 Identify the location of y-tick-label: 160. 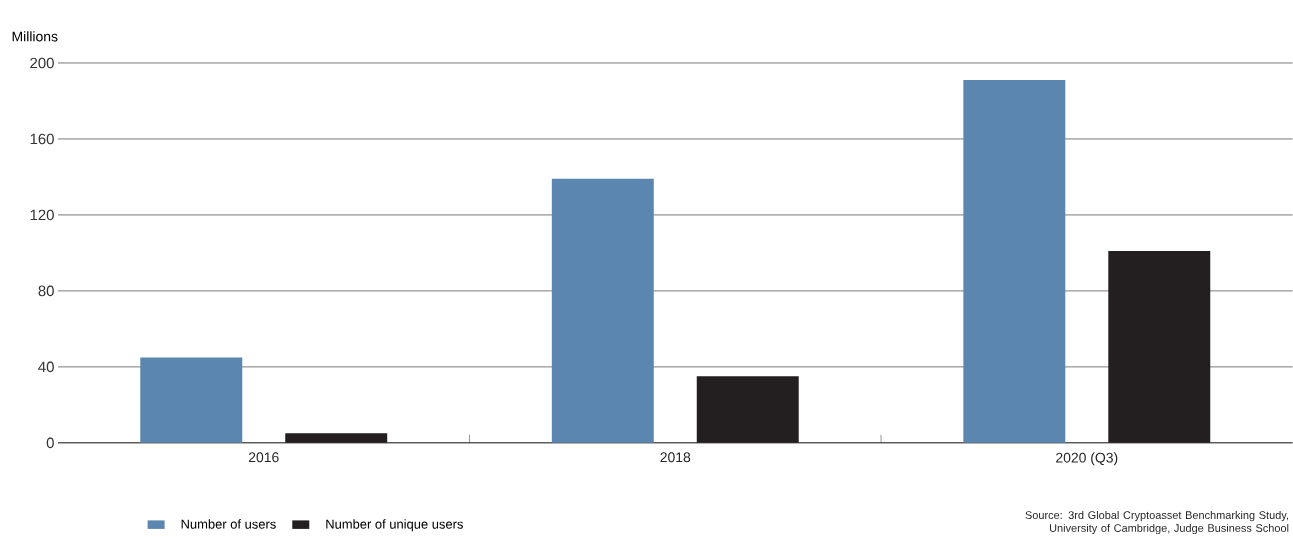
(42, 139).